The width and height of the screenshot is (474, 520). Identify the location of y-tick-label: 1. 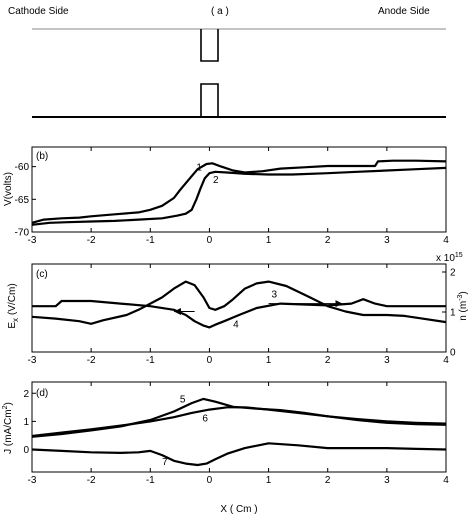
(26, 422).